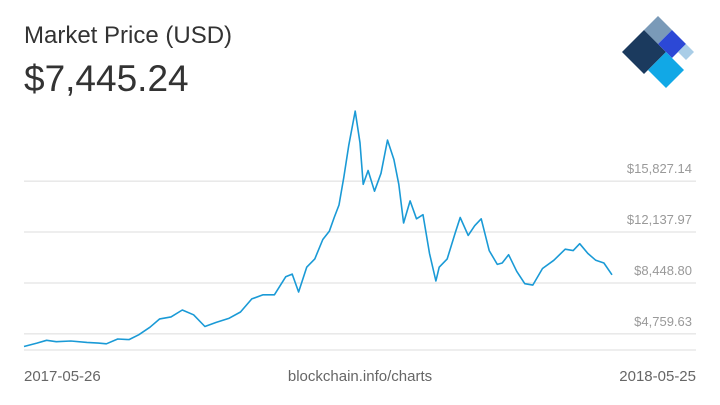  I want to click on y-tick-label: $15,827.14, so click(659, 168).